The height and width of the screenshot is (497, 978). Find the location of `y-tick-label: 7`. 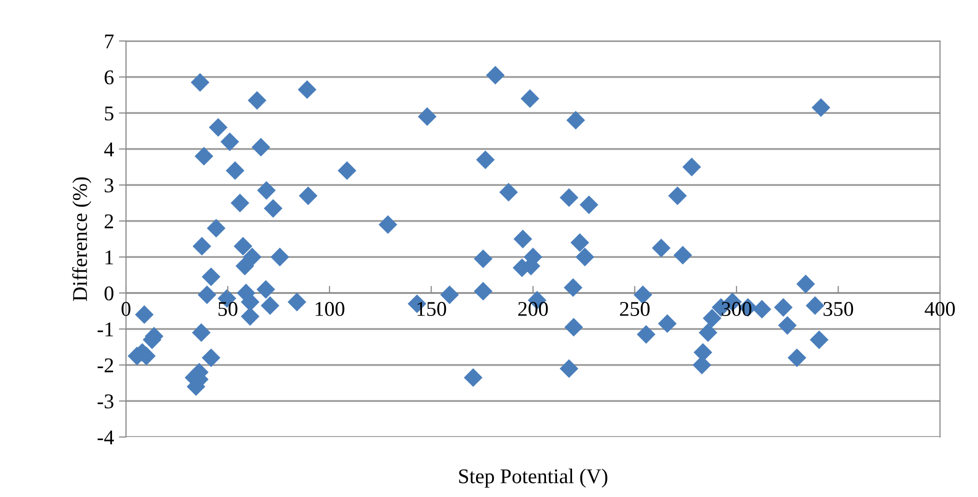

y-tick-label: 7 is located at coordinates (109, 41).